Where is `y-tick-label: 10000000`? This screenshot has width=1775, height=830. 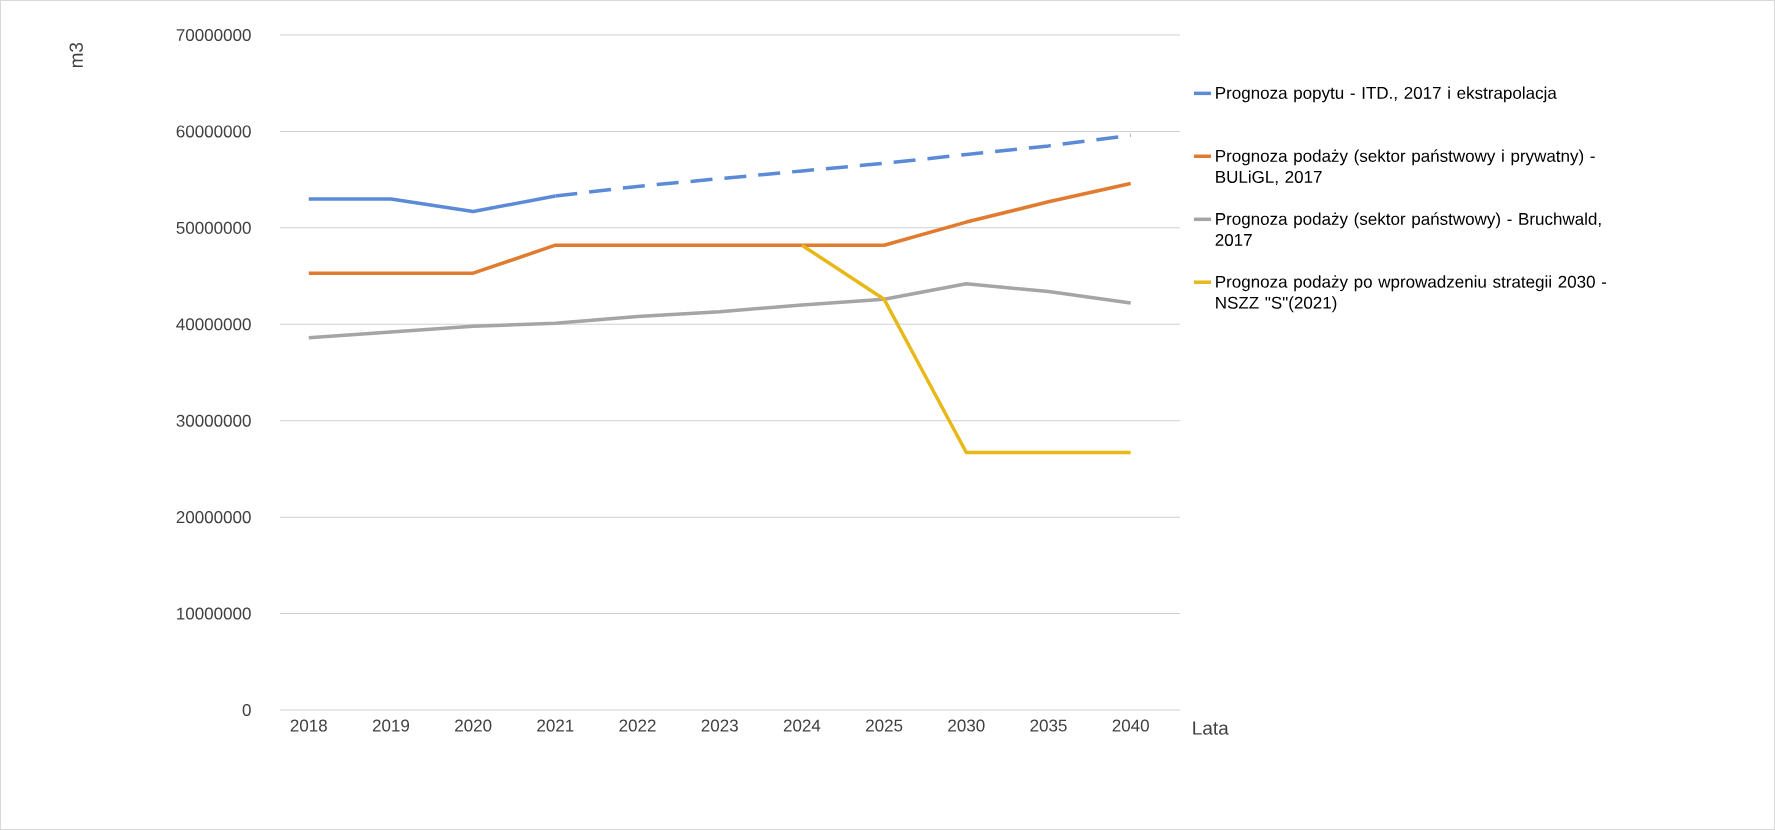
y-tick-label: 10000000 is located at coordinates (214, 613).